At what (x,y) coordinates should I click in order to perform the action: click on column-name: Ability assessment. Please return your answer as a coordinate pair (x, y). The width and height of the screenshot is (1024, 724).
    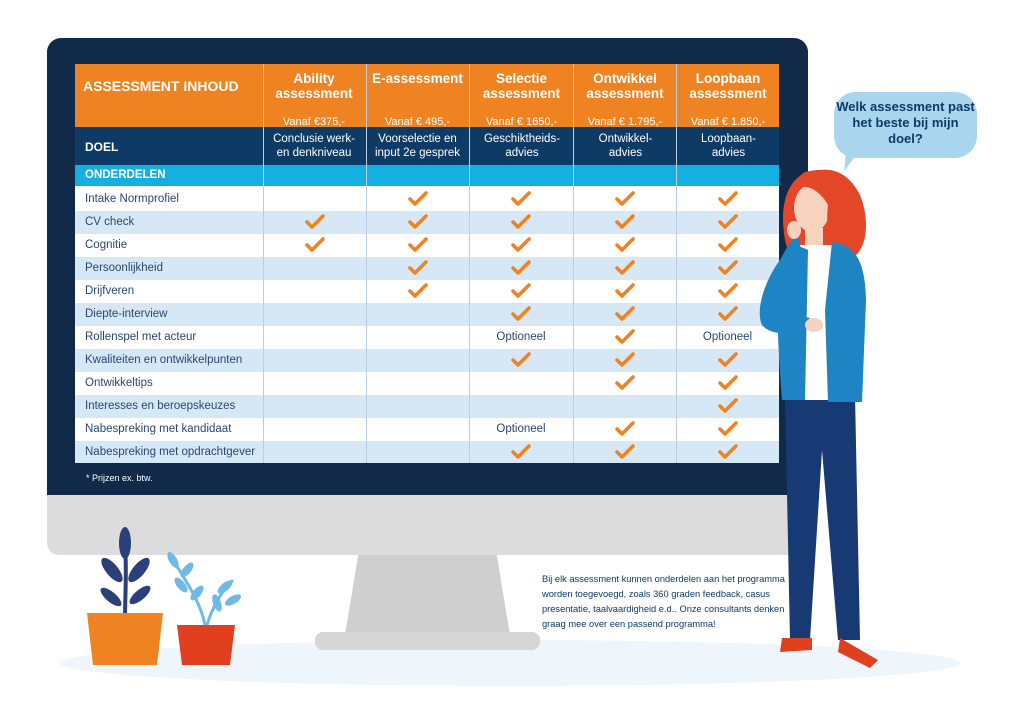
    Looking at the image, I should click on (314, 86).